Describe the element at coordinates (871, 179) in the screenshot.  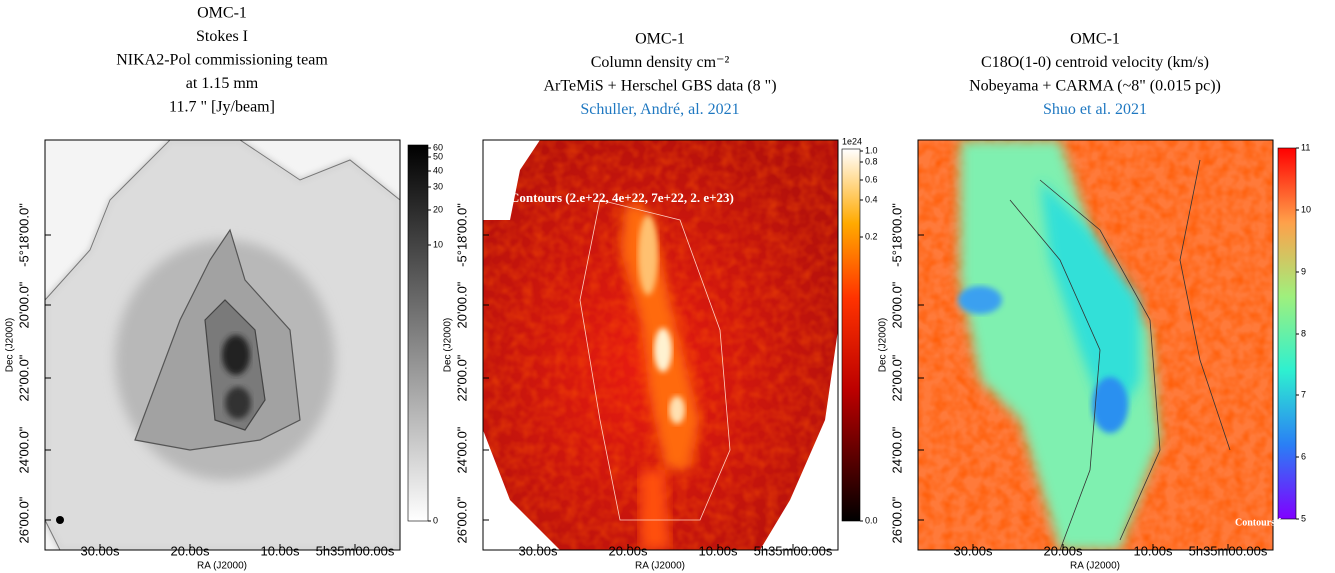
I see `colorbar-tick-label: 0.6` at that location.